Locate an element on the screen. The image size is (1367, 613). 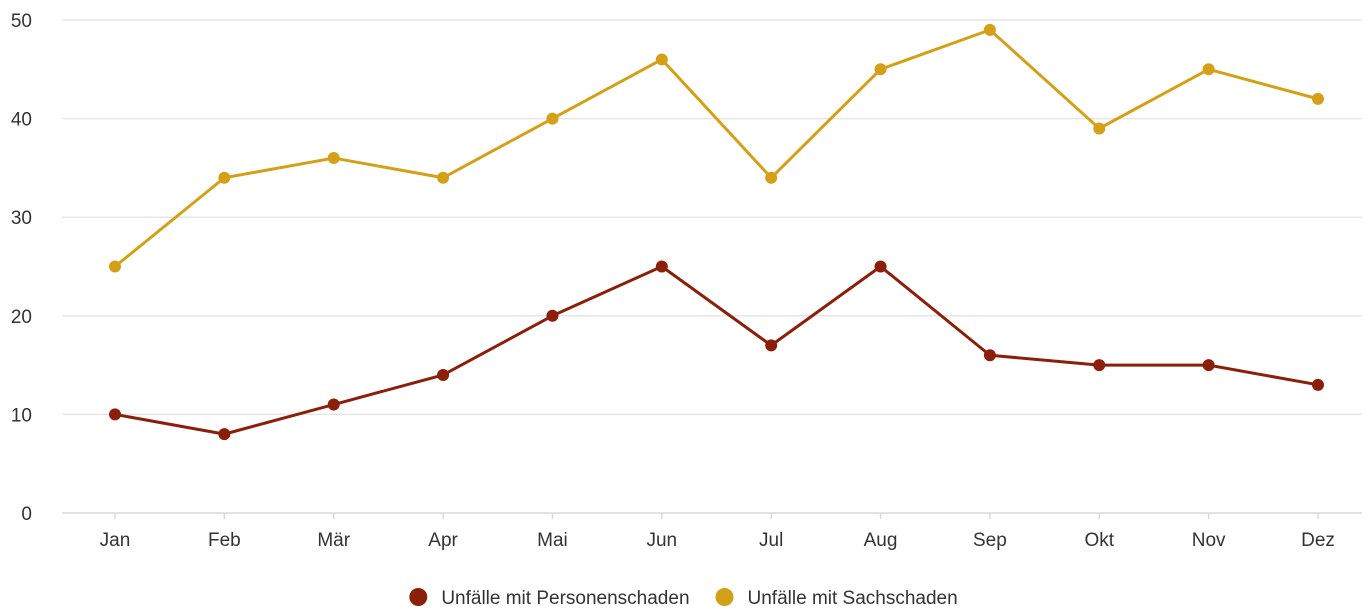
x-tick-label: Okt is located at coordinates (1099, 540).